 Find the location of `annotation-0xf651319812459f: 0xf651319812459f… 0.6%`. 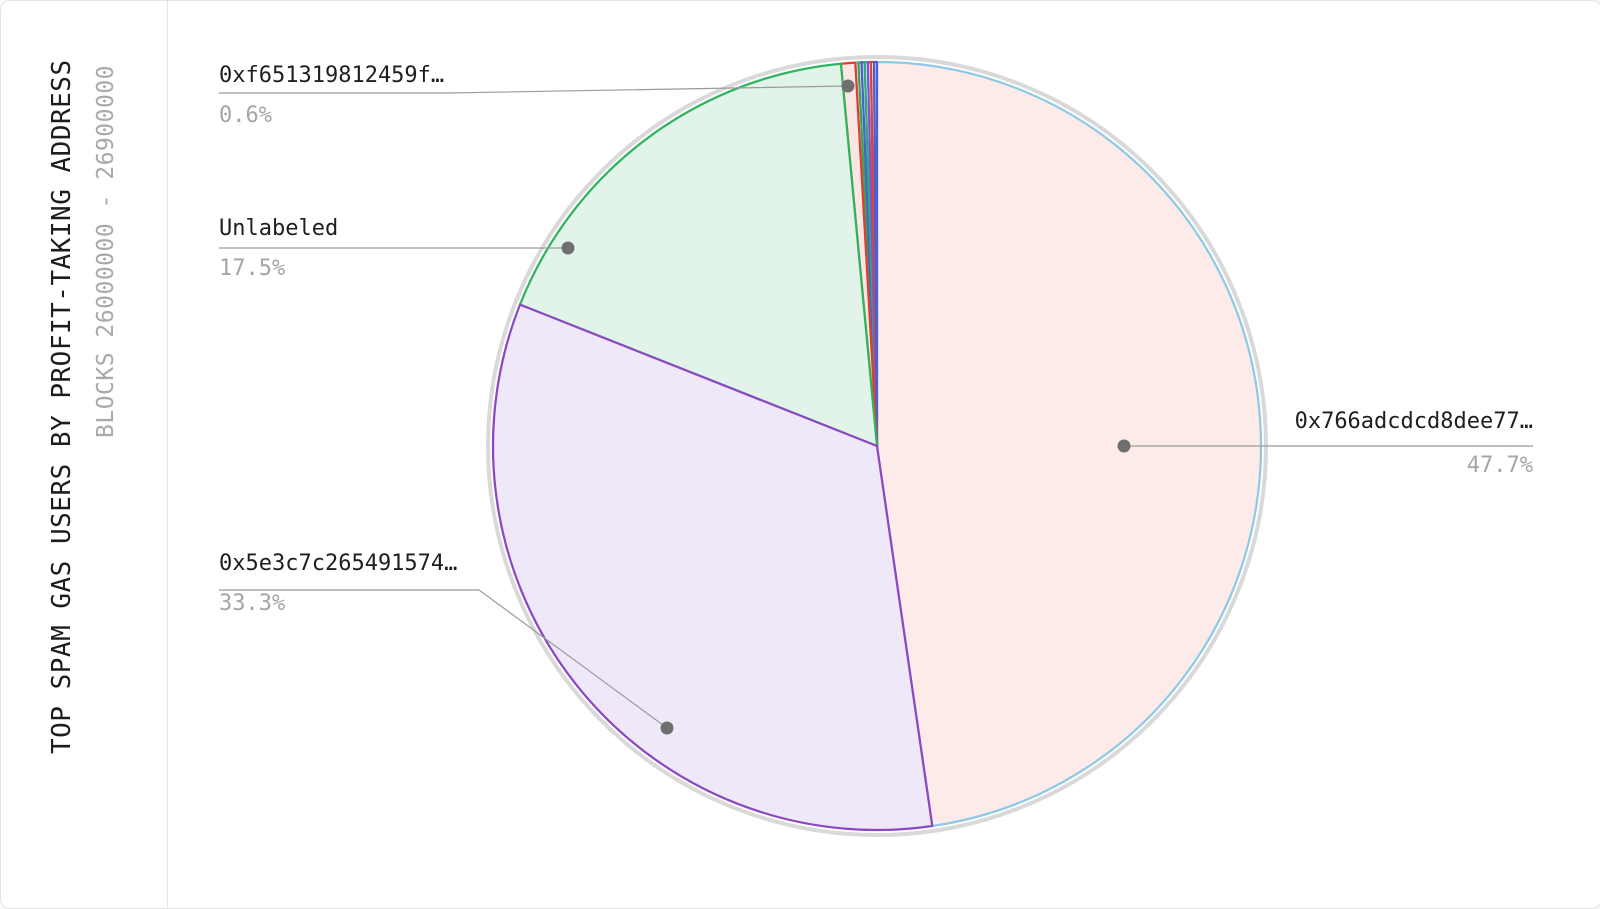

annotation-0xf651319812459f: 0xf651319812459f… 0.6% is located at coordinates (331, 96).